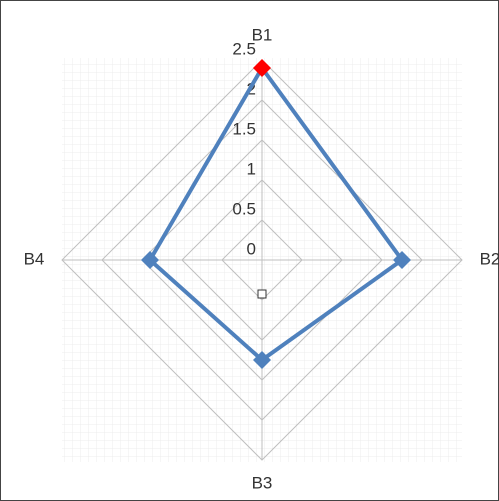 The height and width of the screenshot is (501, 499). I want to click on category-label: B2, so click(489, 258).